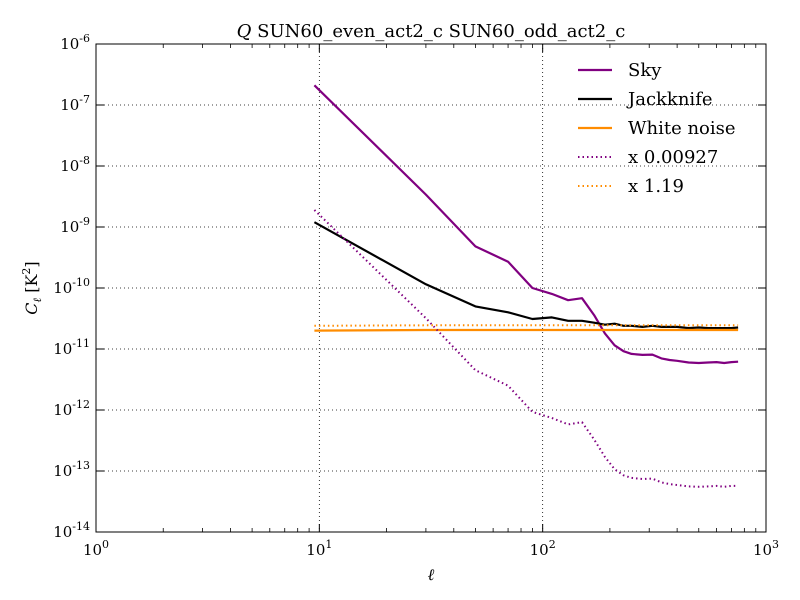 The height and width of the screenshot is (600, 800). Describe the element at coordinates (96, 548) in the screenshot. I see `x-tick-label: 10⁰` at that location.